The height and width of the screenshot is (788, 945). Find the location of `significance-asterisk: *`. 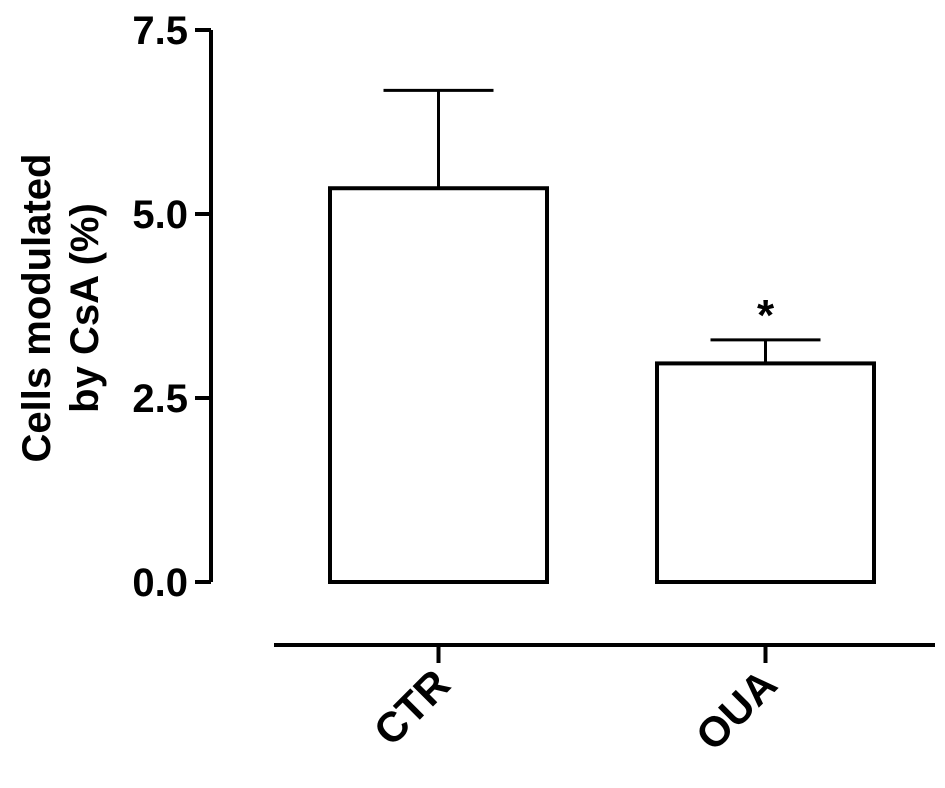

significance-asterisk: * is located at coordinates (766, 315).